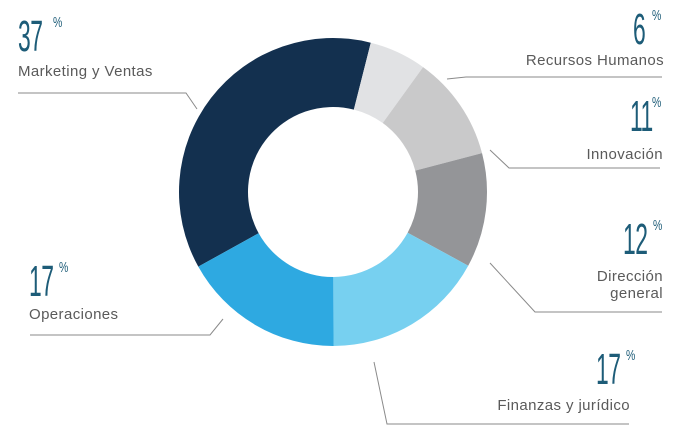  Describe the element at coordinates (574, 159) in the screenshot. I see `leader-line-innovacion` at that location.